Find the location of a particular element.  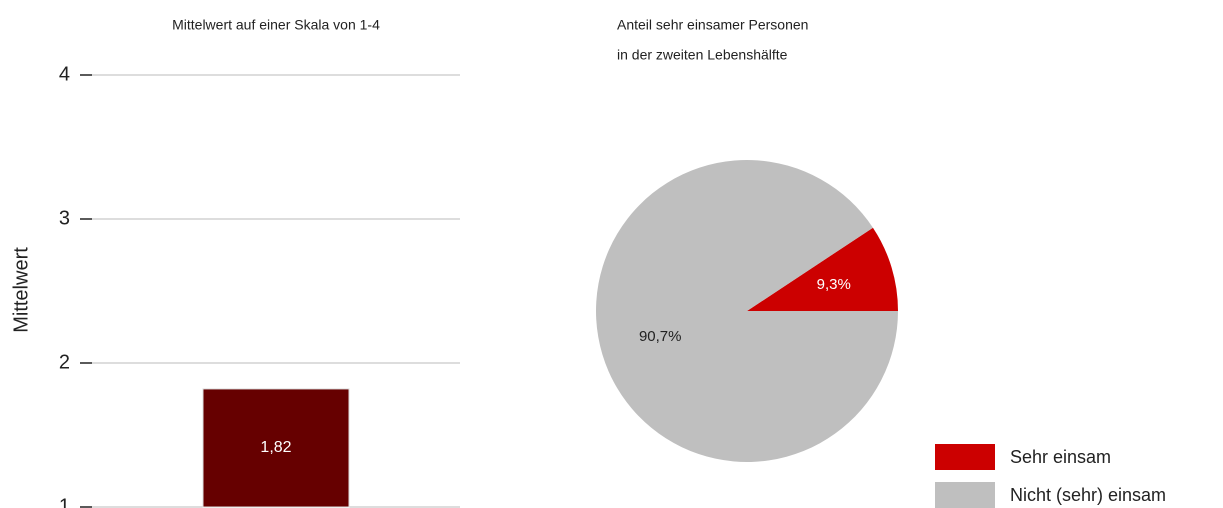

value-label: 1,82 is located at coordinates (275, 447).